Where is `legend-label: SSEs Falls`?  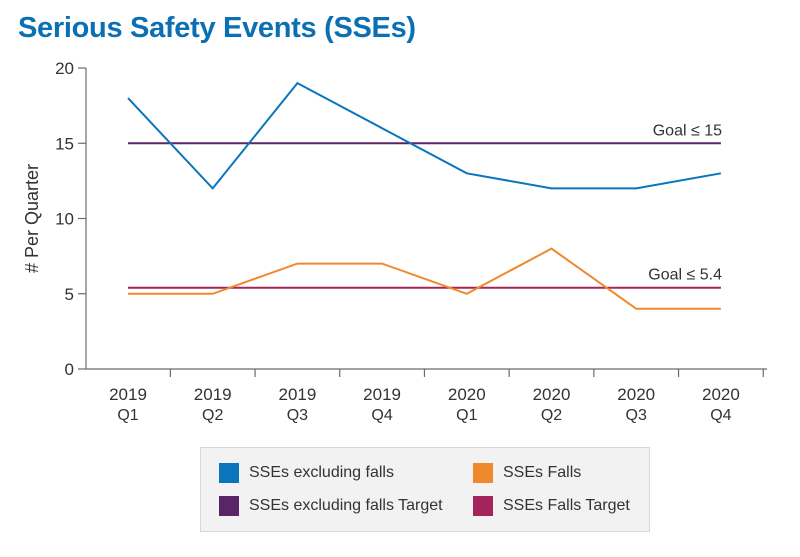
legend-label: SSEs Falls is located at coordinates (542, 472).